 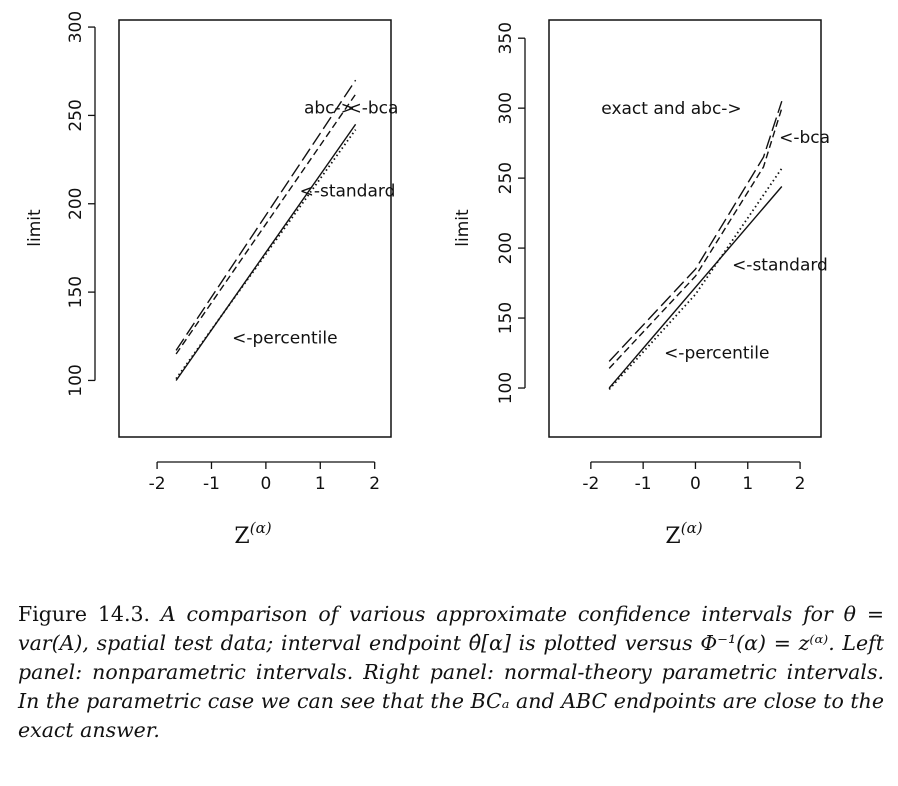 What do you see at coordinates (329, 109) in the screenshot?
I see `series-annotation: abc->` at bounding box center [329, 109].